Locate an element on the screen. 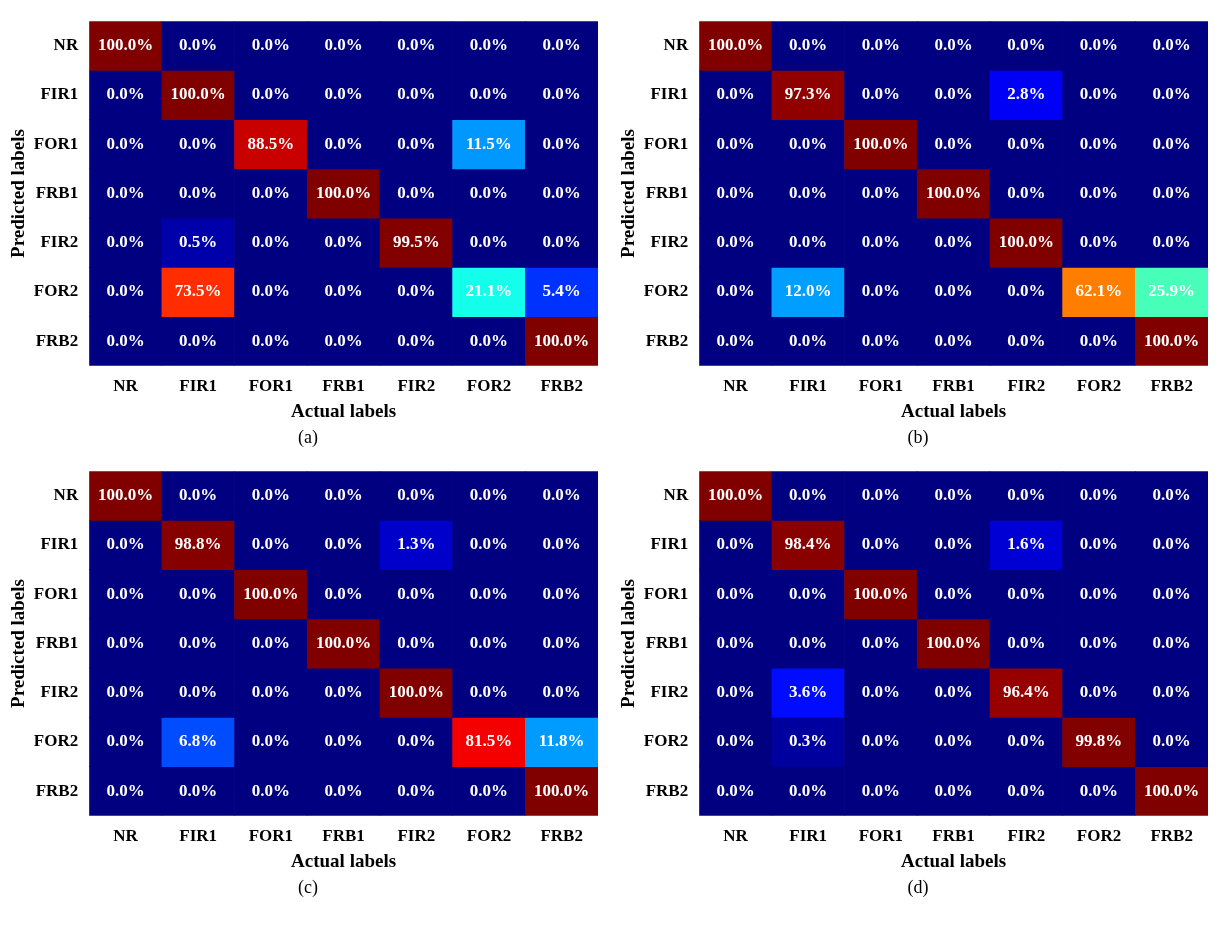  data-label: 2.8% is located at coordinates (1026, 94).